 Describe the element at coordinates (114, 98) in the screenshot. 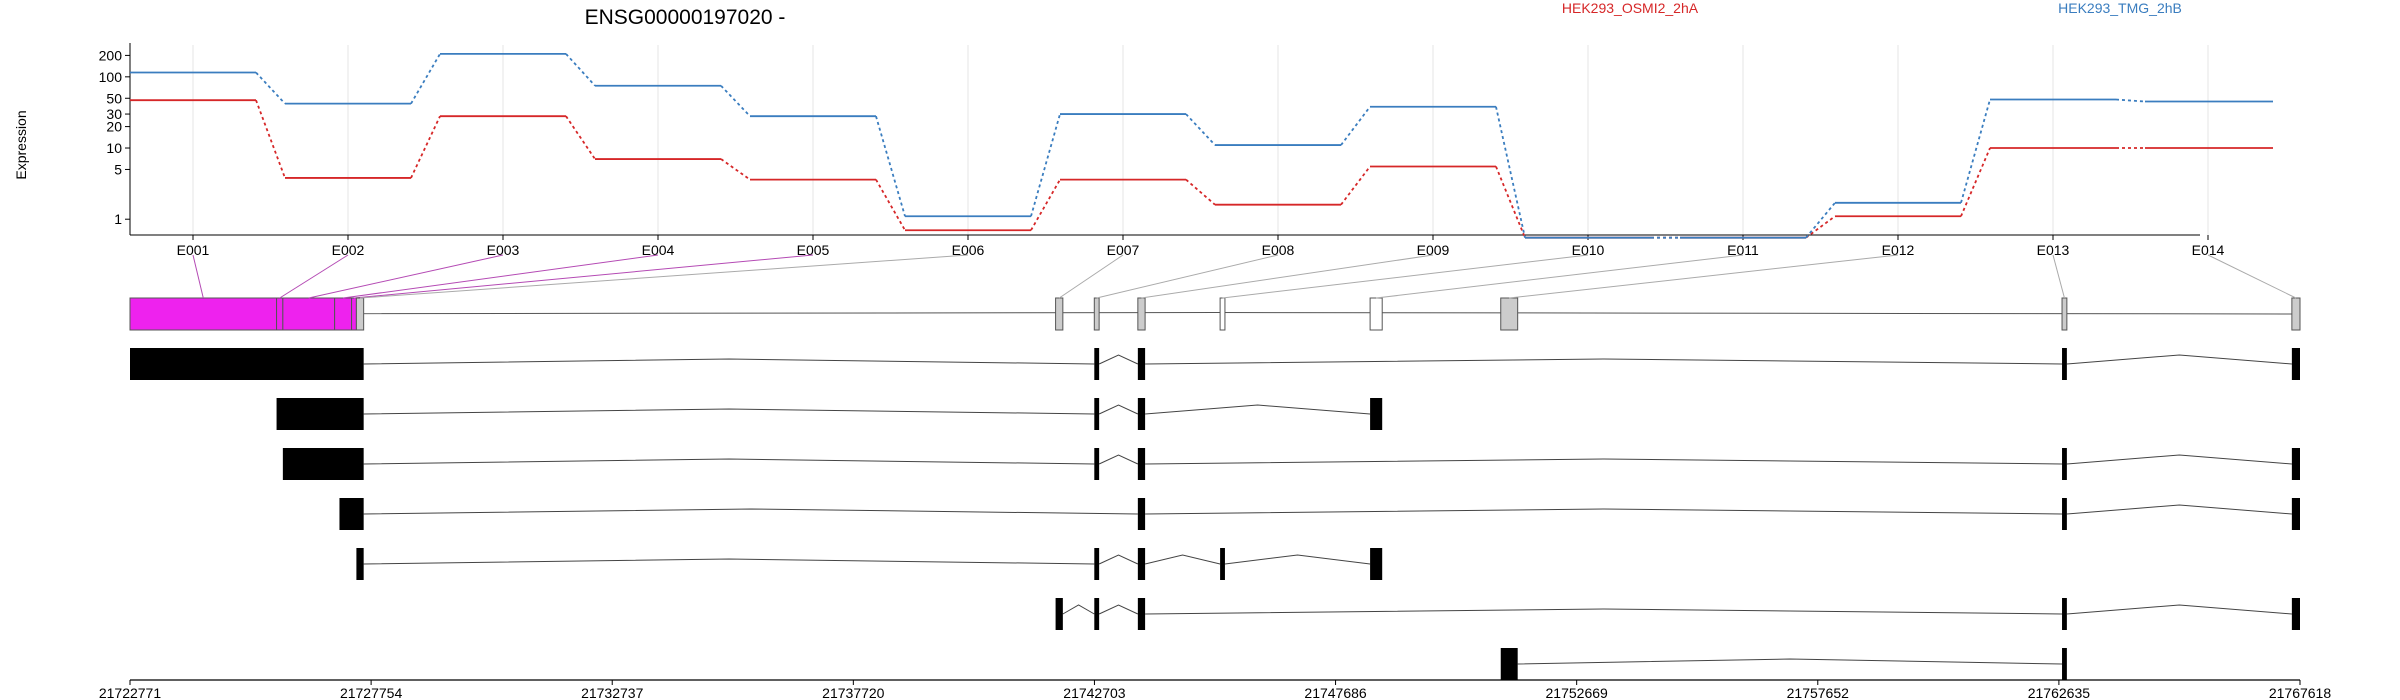

I see `y-tick-label-50: 50` at that location.